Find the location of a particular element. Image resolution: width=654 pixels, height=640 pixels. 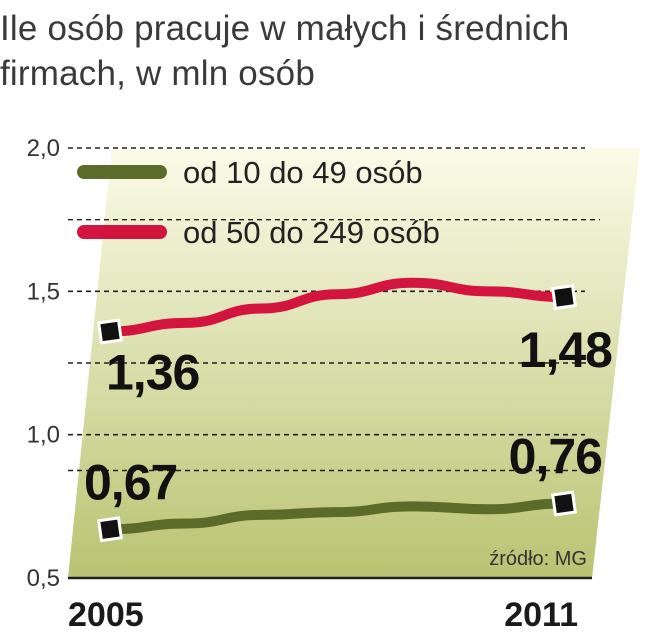

source-note: źródło: MG is located at coordinates (538, 559).